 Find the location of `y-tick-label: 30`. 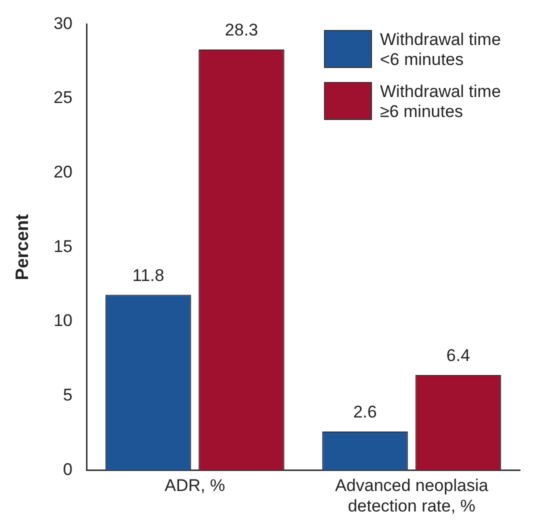

y-tick-label: 30 is located at coordinates (63, 23).